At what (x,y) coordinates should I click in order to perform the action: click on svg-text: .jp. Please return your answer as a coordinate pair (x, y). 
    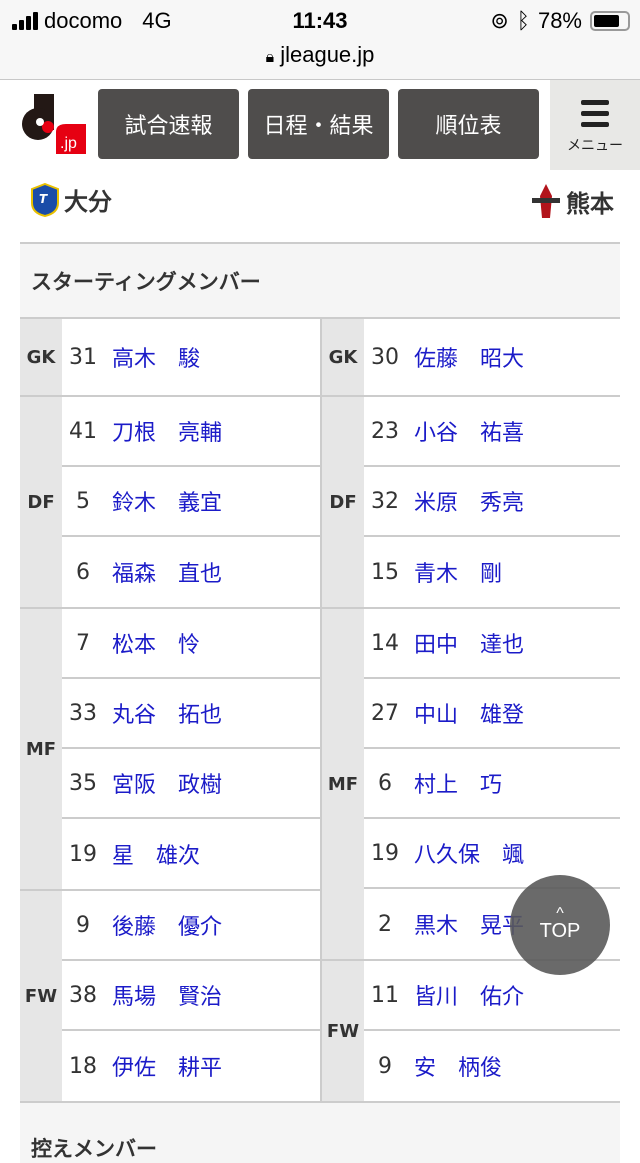
    Looking at the image, I should click on (68, 143).